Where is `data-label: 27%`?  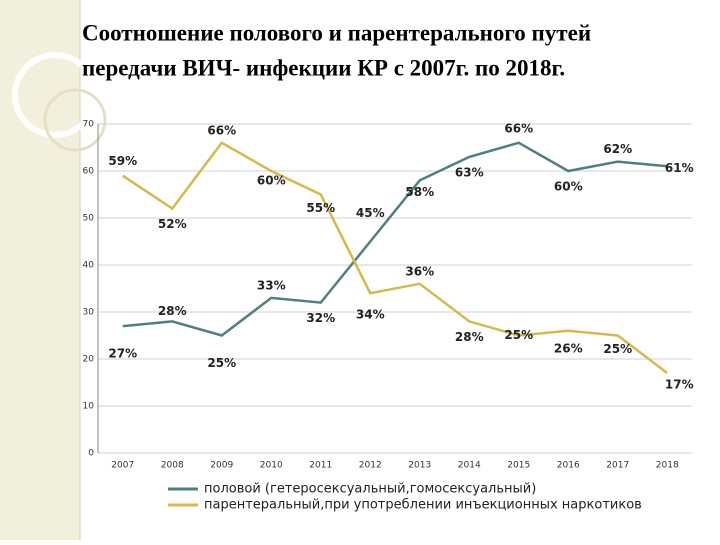 data-label: 27% is located at coordinates (122, 354).